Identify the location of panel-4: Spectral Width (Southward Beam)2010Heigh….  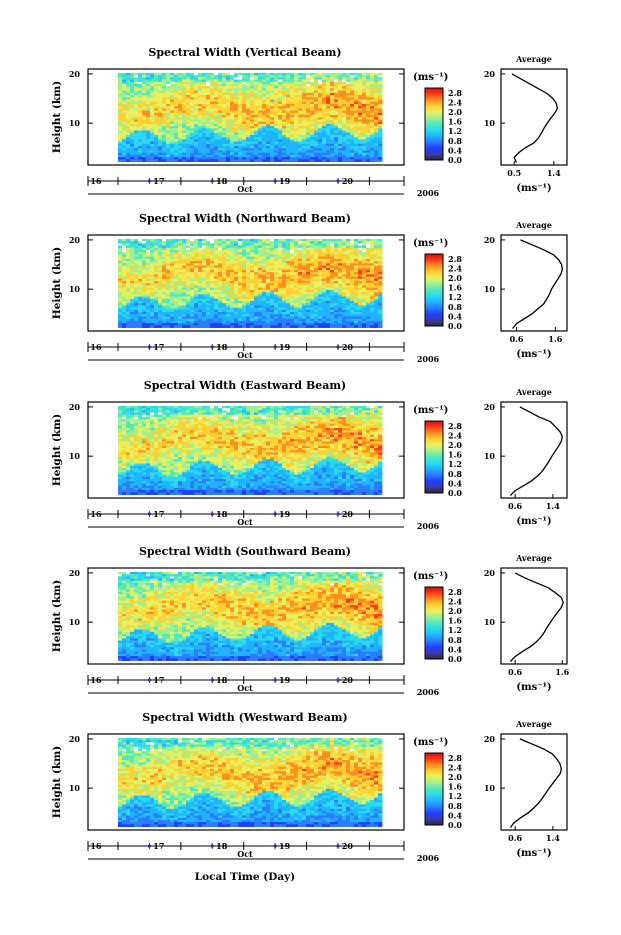
(310, 621).